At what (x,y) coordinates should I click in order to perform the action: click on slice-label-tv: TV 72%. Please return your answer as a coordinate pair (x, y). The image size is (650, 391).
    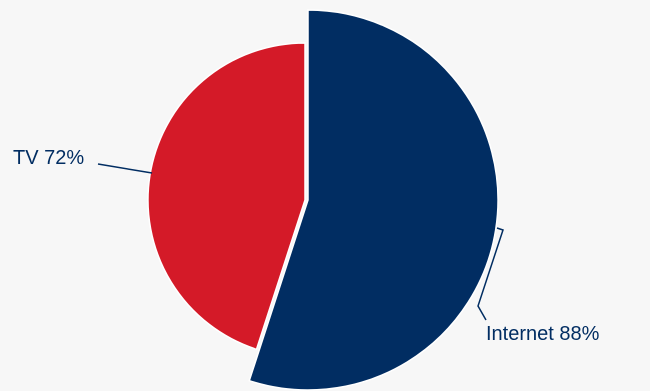
    Looking at the image, I should click on (48, 158).